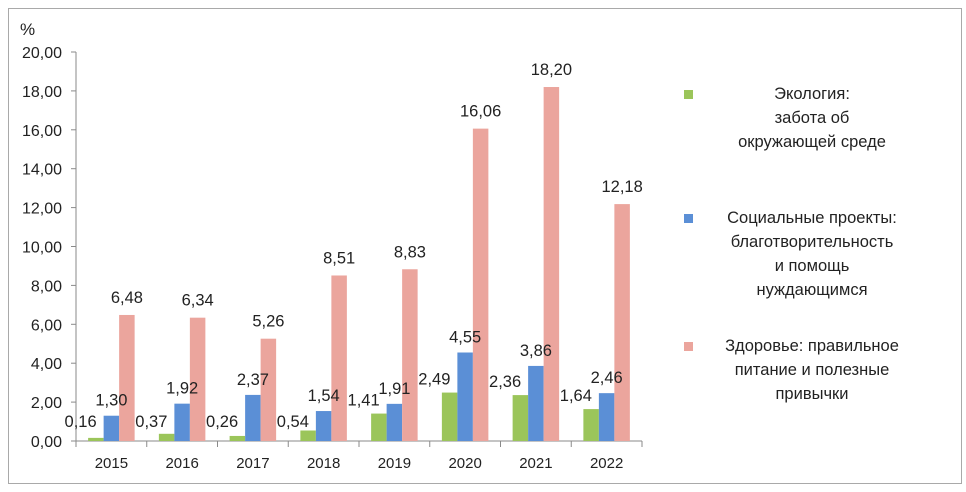  What do you see at coordinates (812, 242) in the screenshot?
I see `legend-line: благотворительность` at bounding box center [812, 242].